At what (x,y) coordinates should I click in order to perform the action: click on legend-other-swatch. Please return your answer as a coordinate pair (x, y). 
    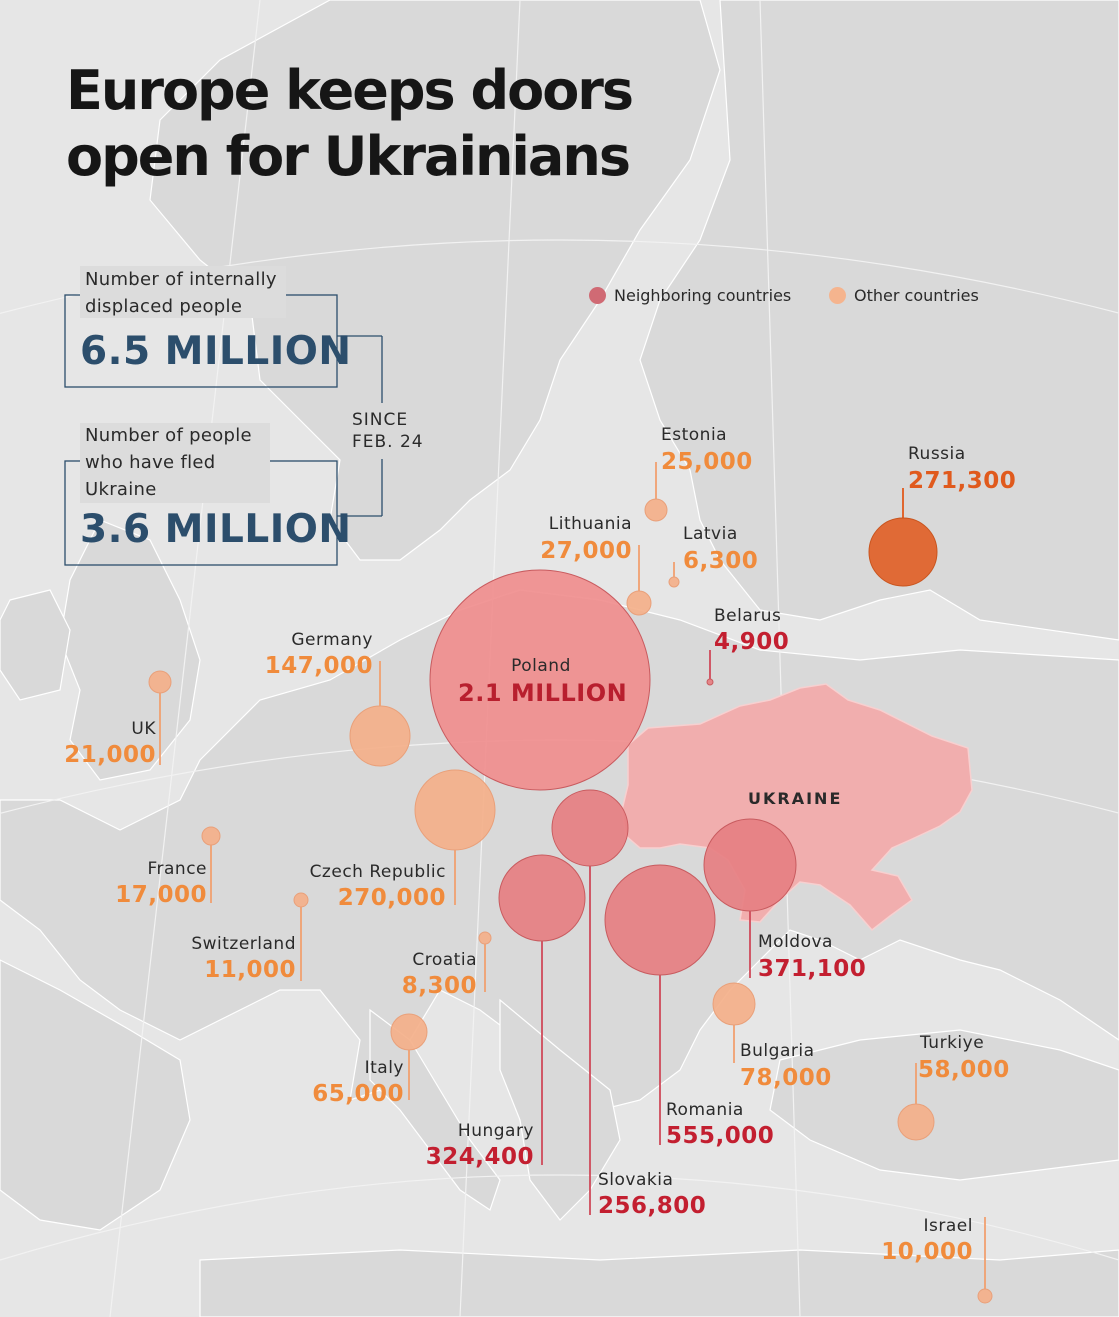
    Looking at the image, I should click on (837, 295).